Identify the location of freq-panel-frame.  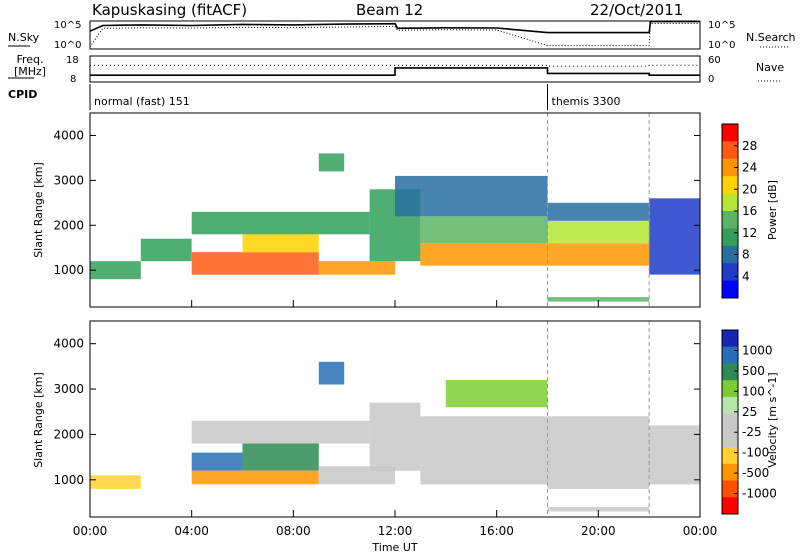
(395, 69).